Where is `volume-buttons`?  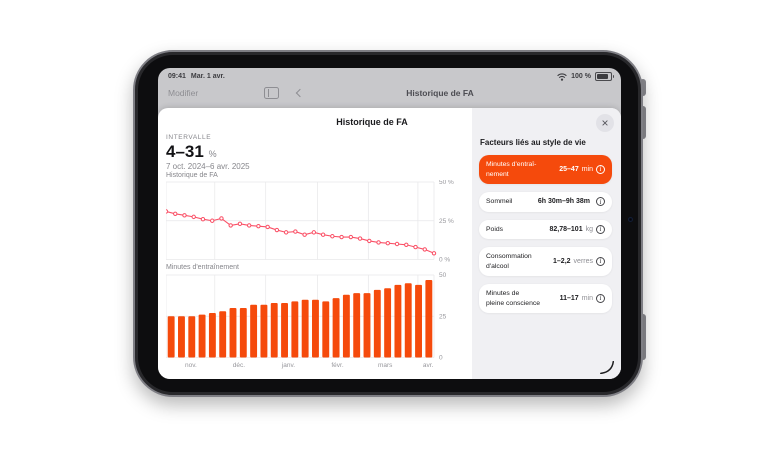
volume-buttons is located at coordinates (643, 122).